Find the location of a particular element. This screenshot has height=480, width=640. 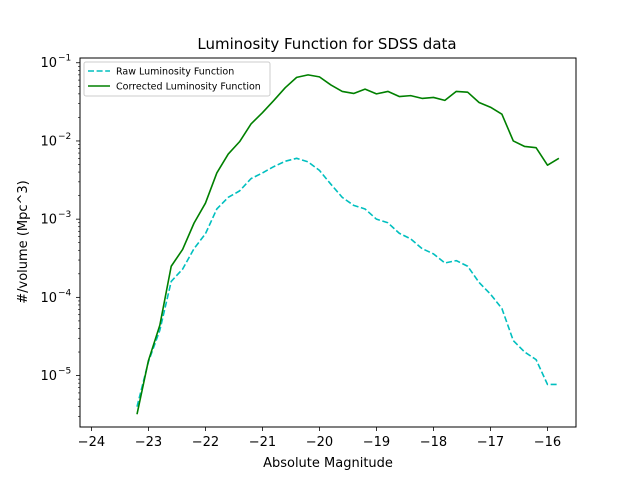

x-tick-label: −18 is located at coordinates (433, 442).